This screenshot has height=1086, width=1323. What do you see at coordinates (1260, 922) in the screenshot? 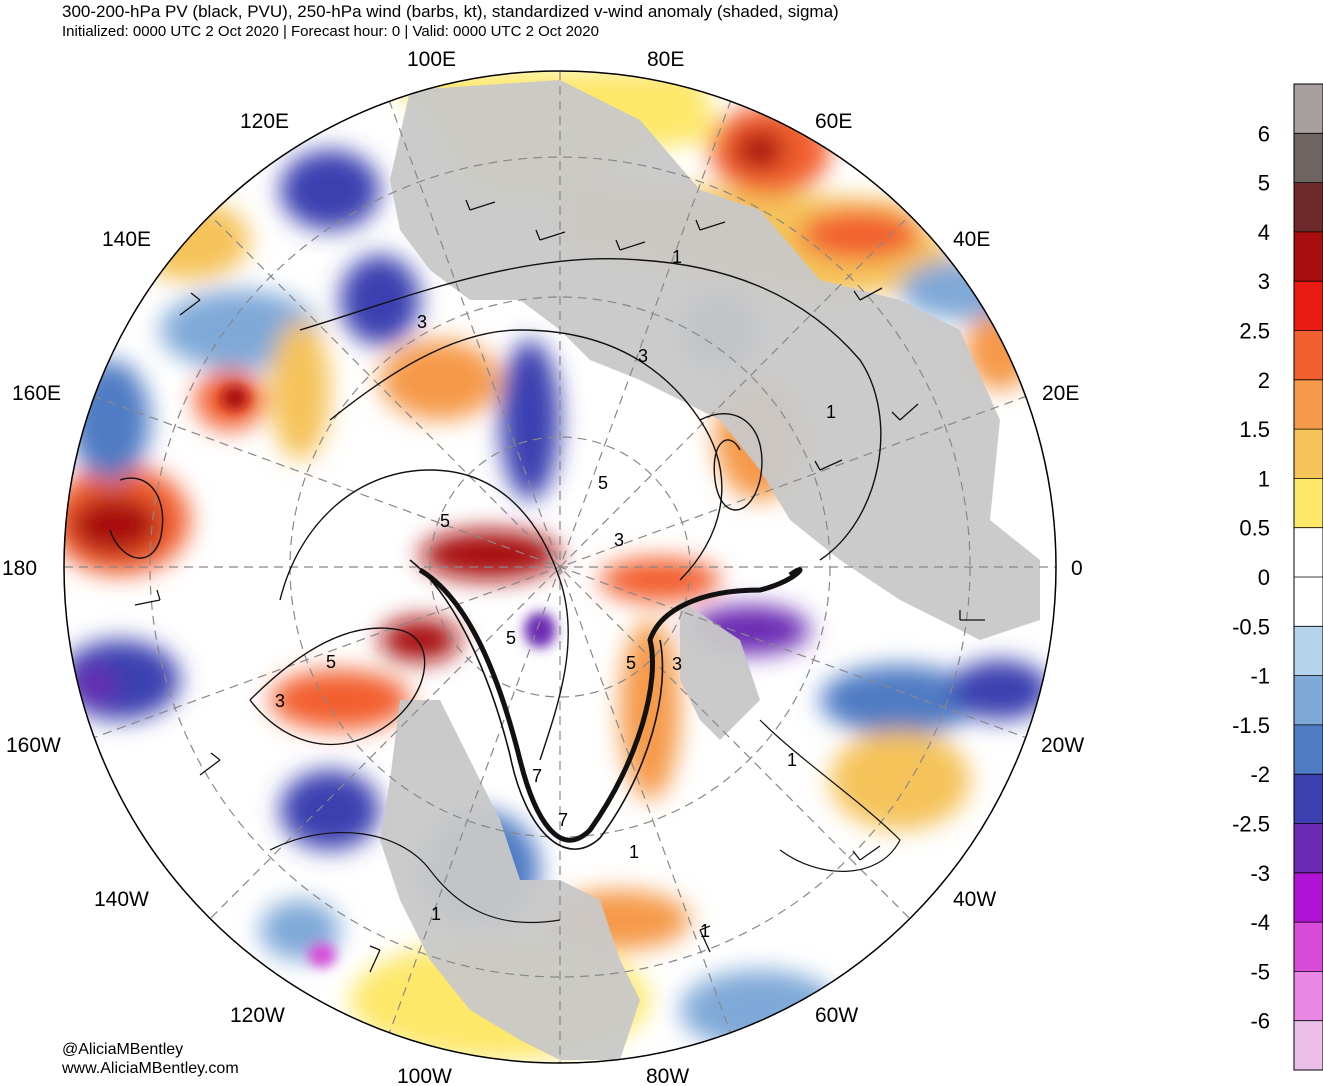
I see `colorbar-level-label: -4` at bounding box center [1260, 922].